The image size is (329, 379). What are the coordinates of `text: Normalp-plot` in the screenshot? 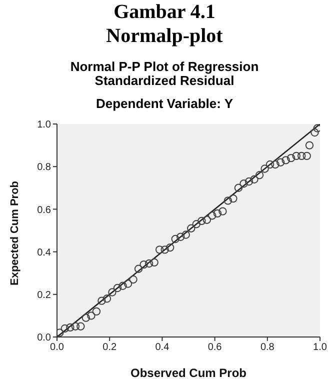 It's located at (164, 36).